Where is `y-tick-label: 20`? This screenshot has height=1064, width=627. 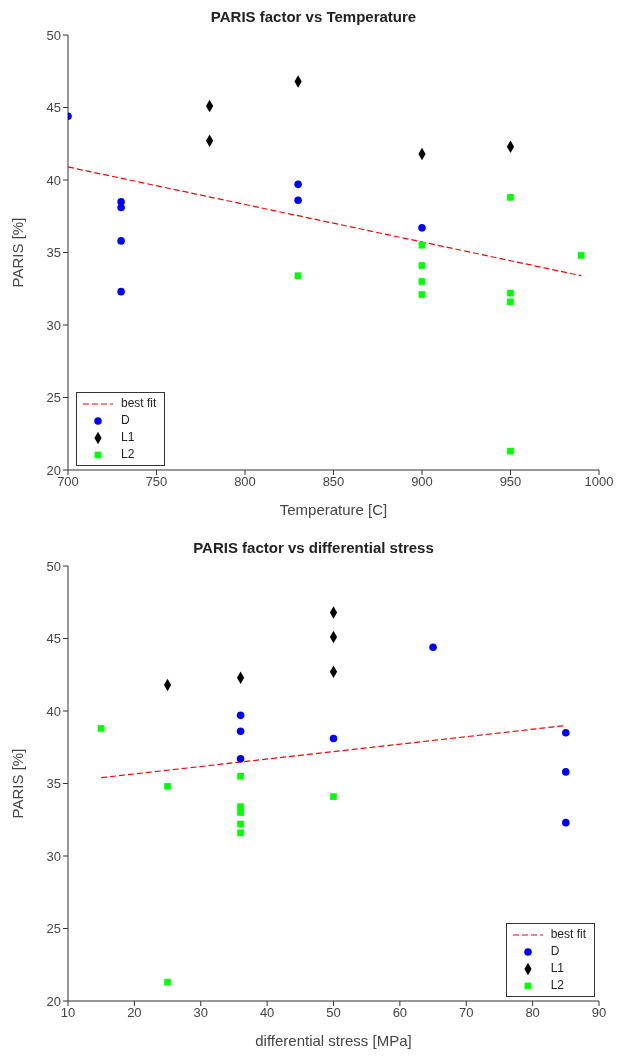 y-tick-label: 20 is located at coordinates (53, 1001).